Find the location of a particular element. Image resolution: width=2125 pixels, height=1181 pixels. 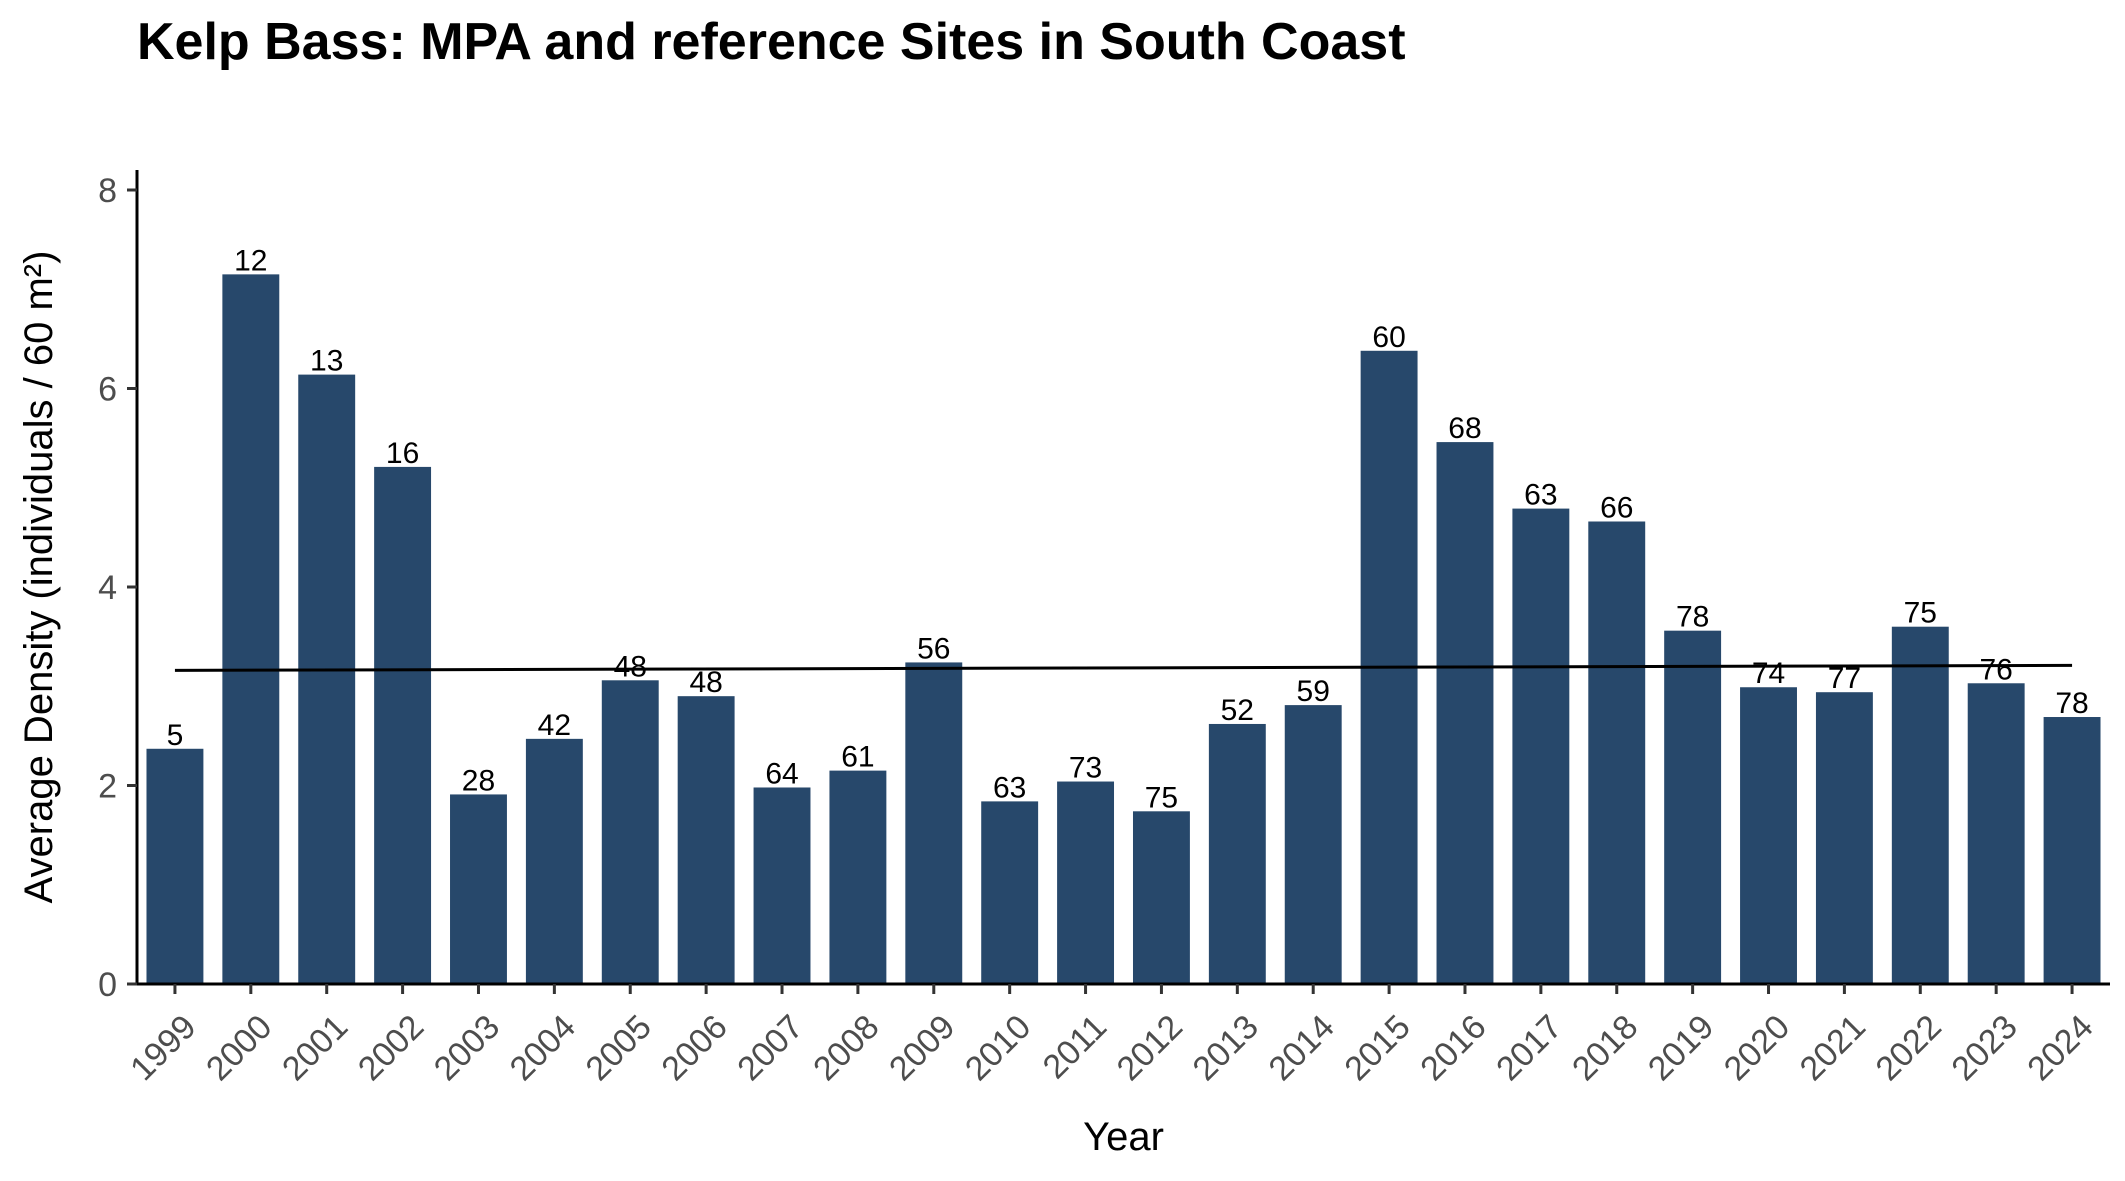

bar-label-2018: 66 is located at coordinates (1616, 507).